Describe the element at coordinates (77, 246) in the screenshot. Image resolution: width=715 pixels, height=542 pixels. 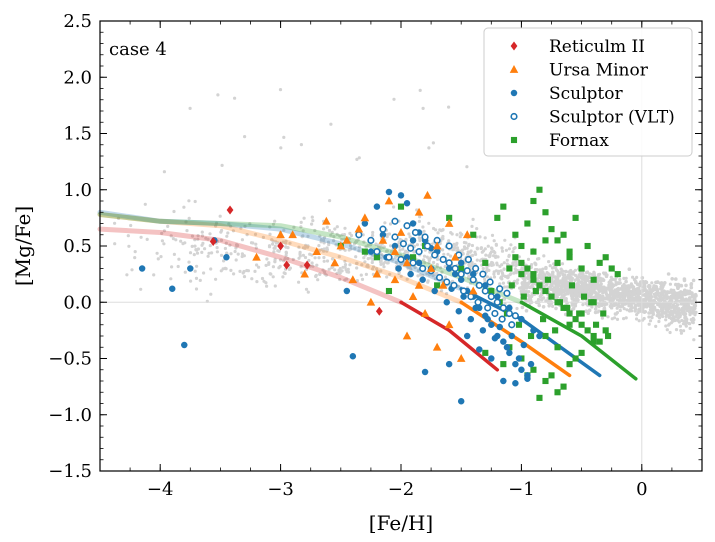
I see `y-tick-label: 0.5` at that location.